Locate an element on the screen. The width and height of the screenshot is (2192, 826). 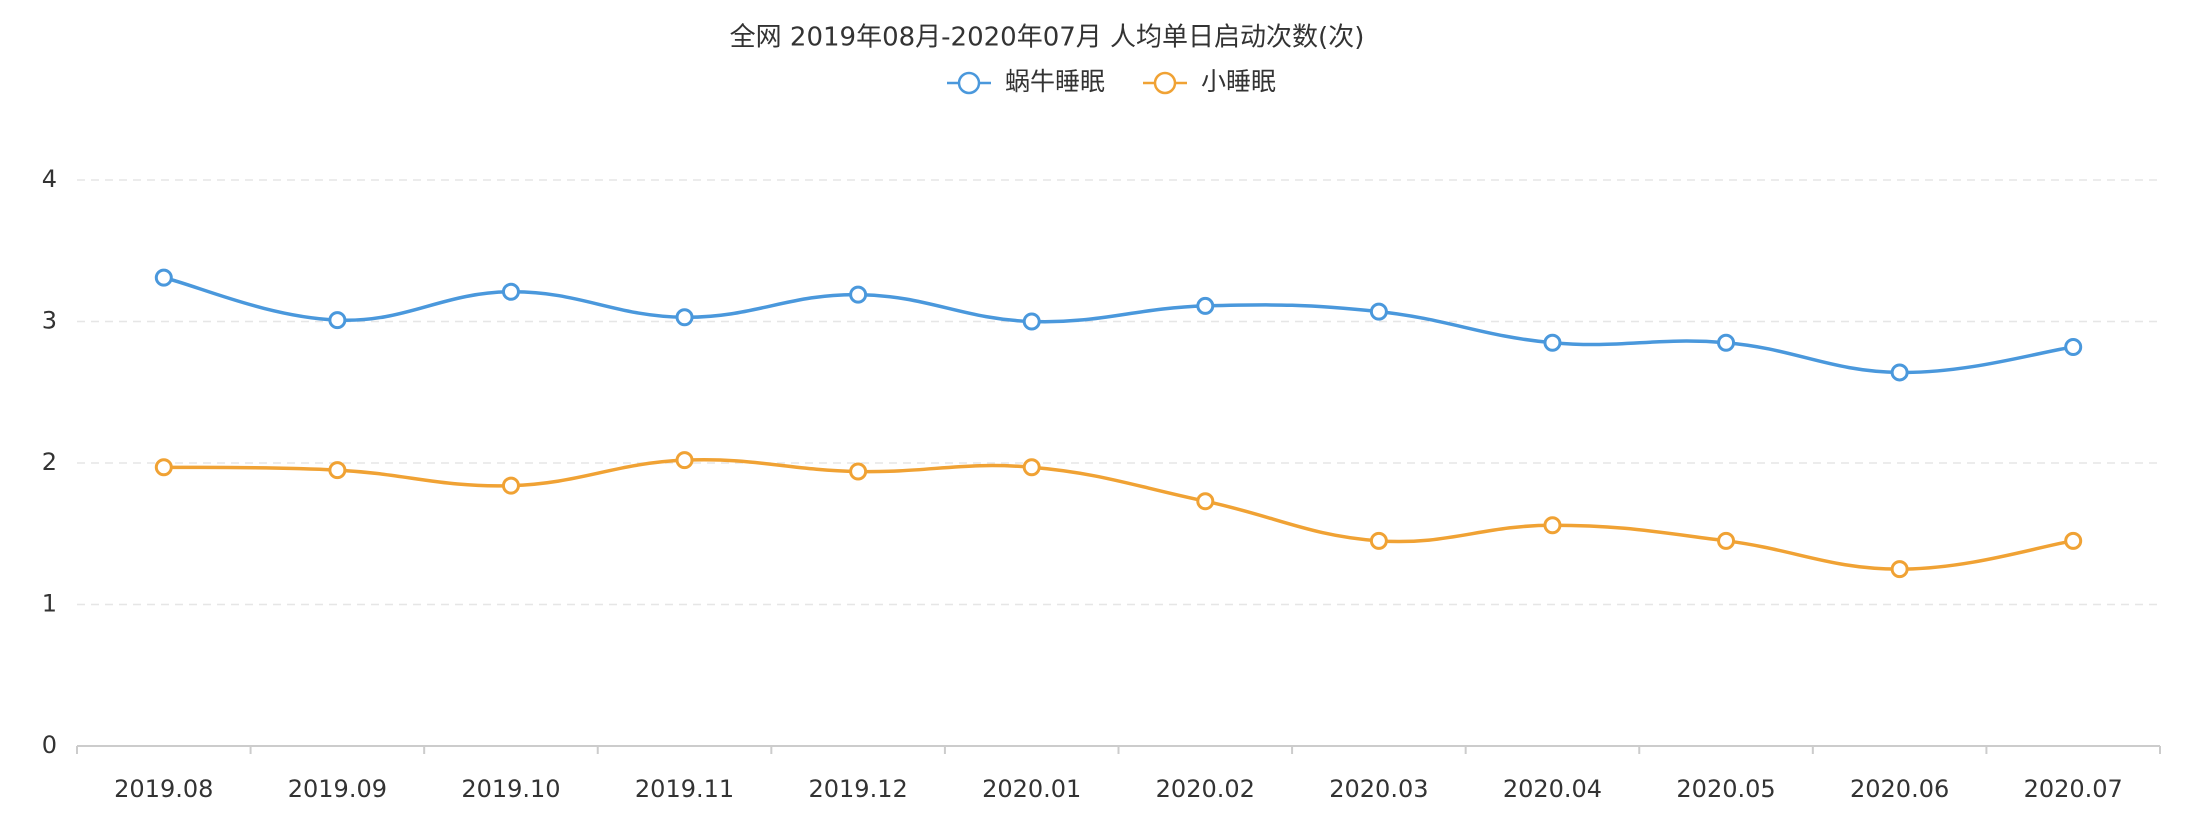
x-tick-label: 2020.01 is located at coordinates (1031, 789).